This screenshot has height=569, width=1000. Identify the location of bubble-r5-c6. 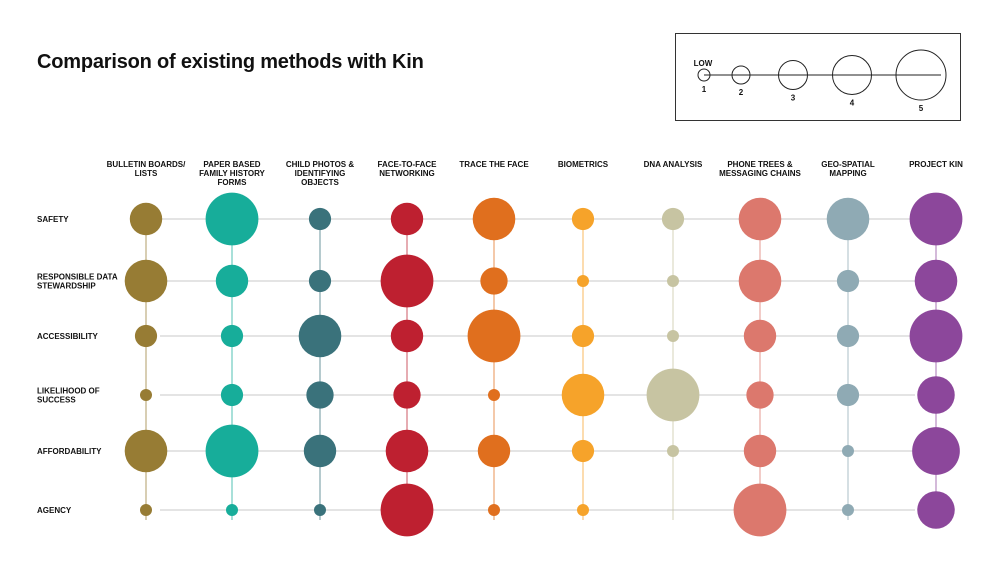
(583, 451).